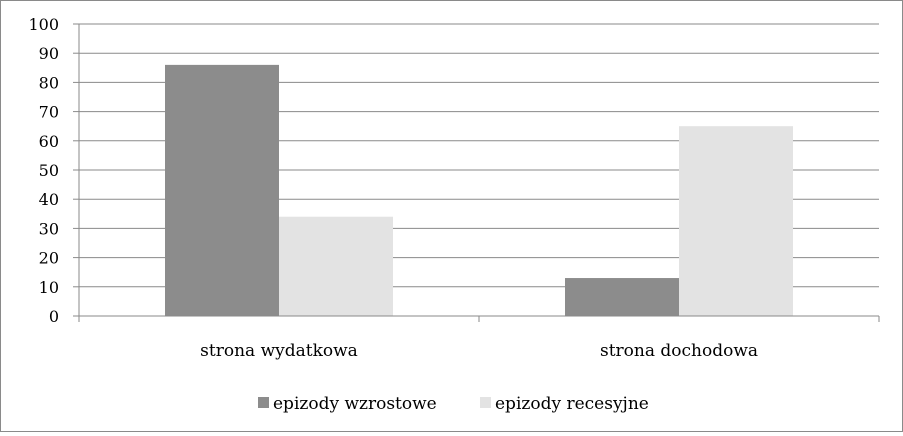 This screenshot has width=903, height=436. Describe the element at coordinates (453, 404) in the screenshot. I see `legend: epizody wzrostowe epizody recesyjne` at that location.